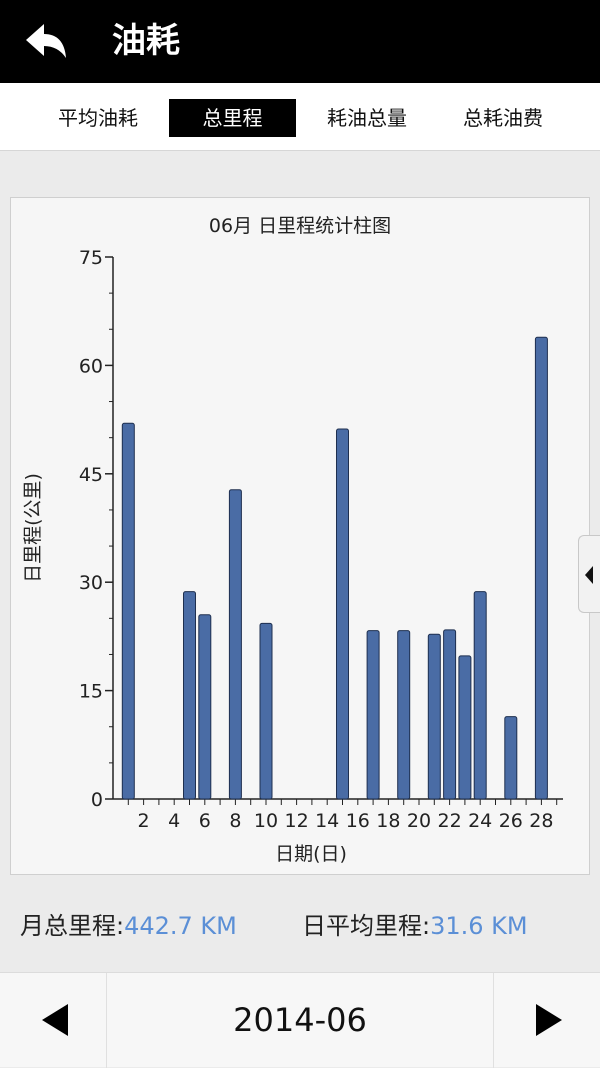 The image size is (600, 1068). Describe the element at coordinates (503, 118) in the screenshot. I see `tab-total-fuel-cost: 总耗油费` at that location.